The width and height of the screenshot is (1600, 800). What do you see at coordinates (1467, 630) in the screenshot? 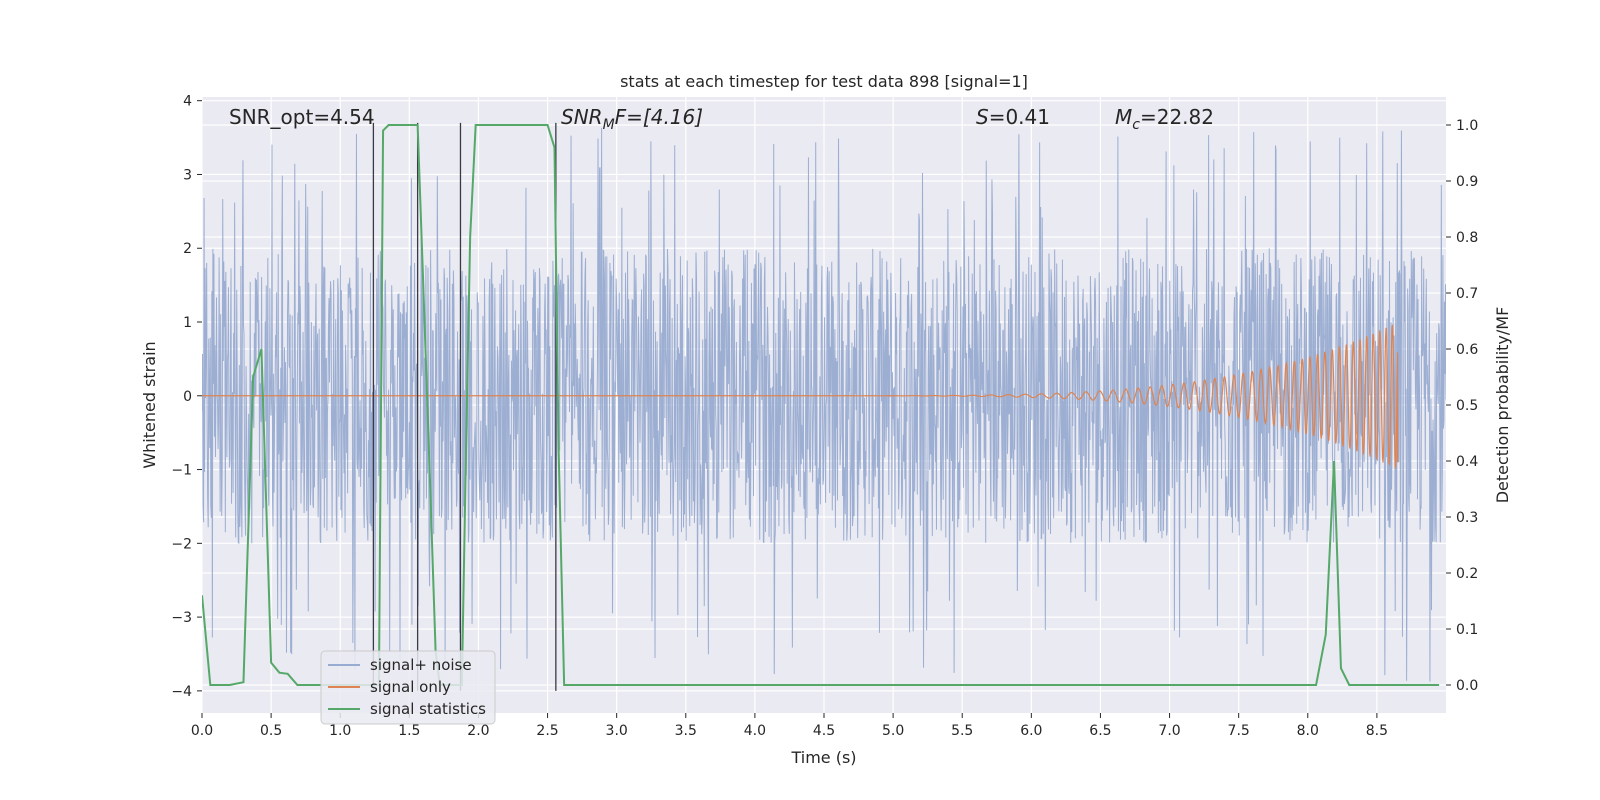
I see `y-right-tick-label: 0.1` at bounding box center [1467, 630].